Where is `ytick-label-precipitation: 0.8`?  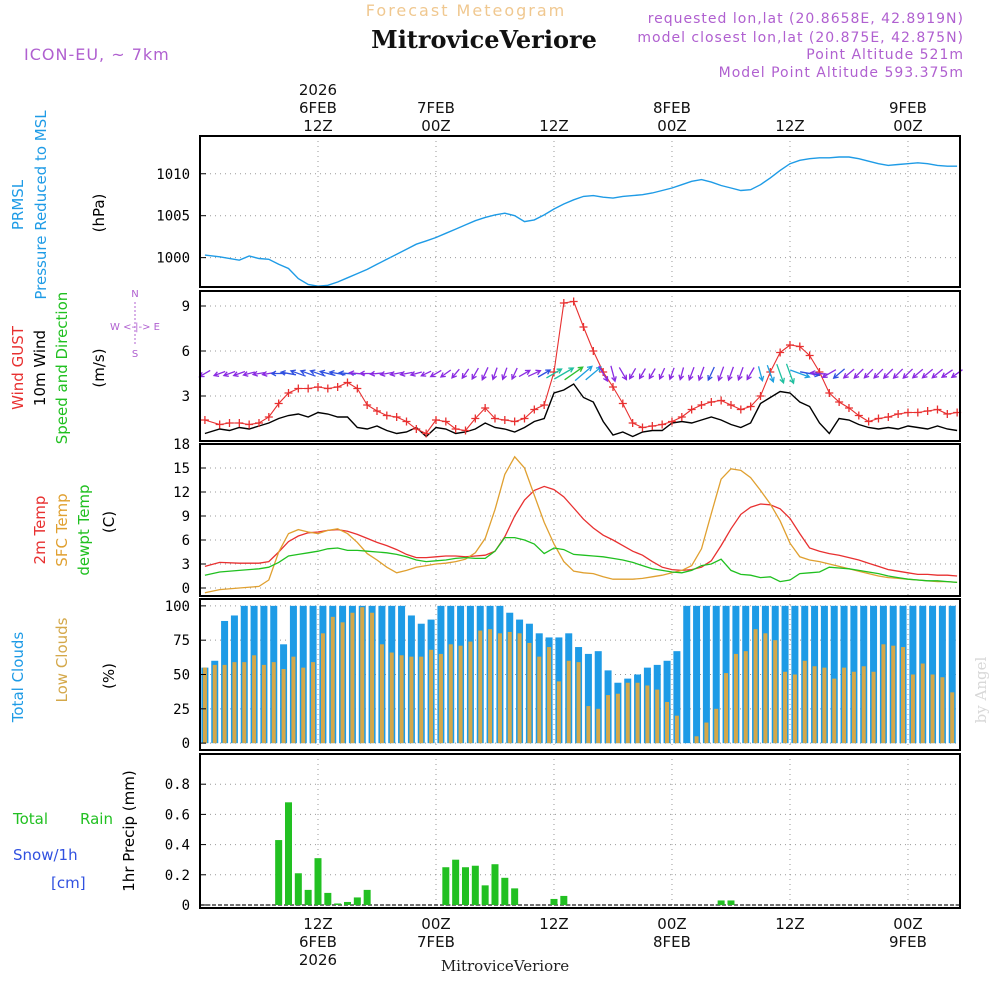 ytick-label-precipitation: 0.8 is located at coordinates (177, 785).